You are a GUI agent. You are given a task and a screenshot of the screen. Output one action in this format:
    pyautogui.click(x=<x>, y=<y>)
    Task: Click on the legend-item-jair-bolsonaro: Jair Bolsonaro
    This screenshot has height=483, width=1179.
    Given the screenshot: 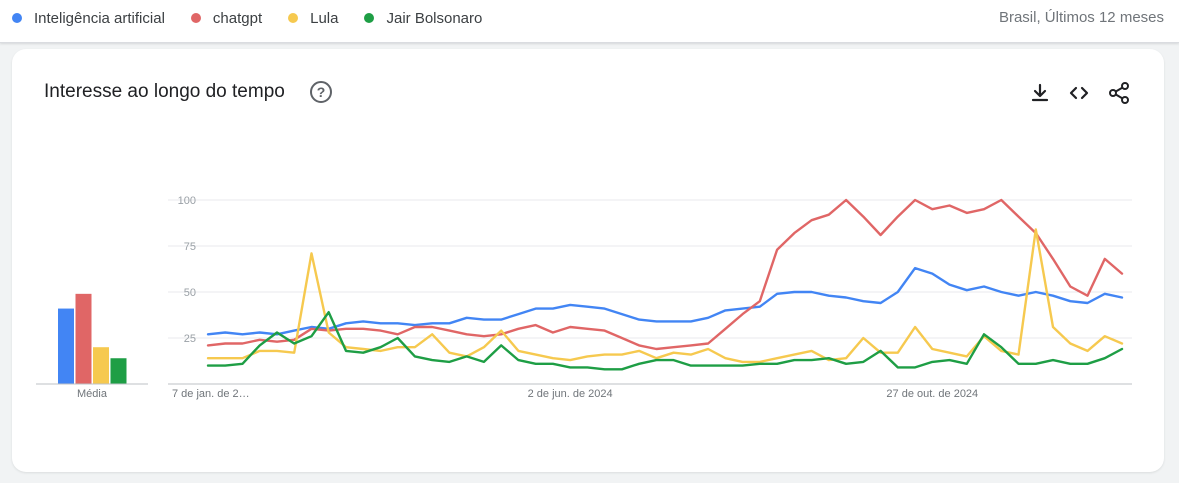 What is the action you would take?
    pyautogui.click(x=423, y=18)
    